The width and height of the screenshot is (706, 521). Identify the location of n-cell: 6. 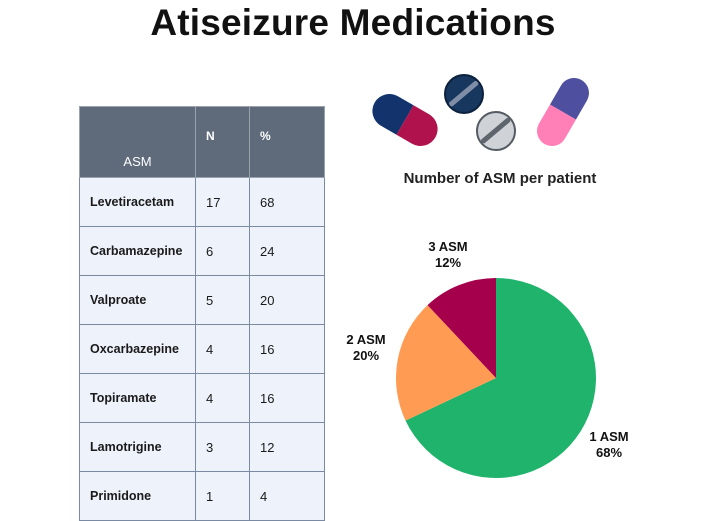
(222, 251).